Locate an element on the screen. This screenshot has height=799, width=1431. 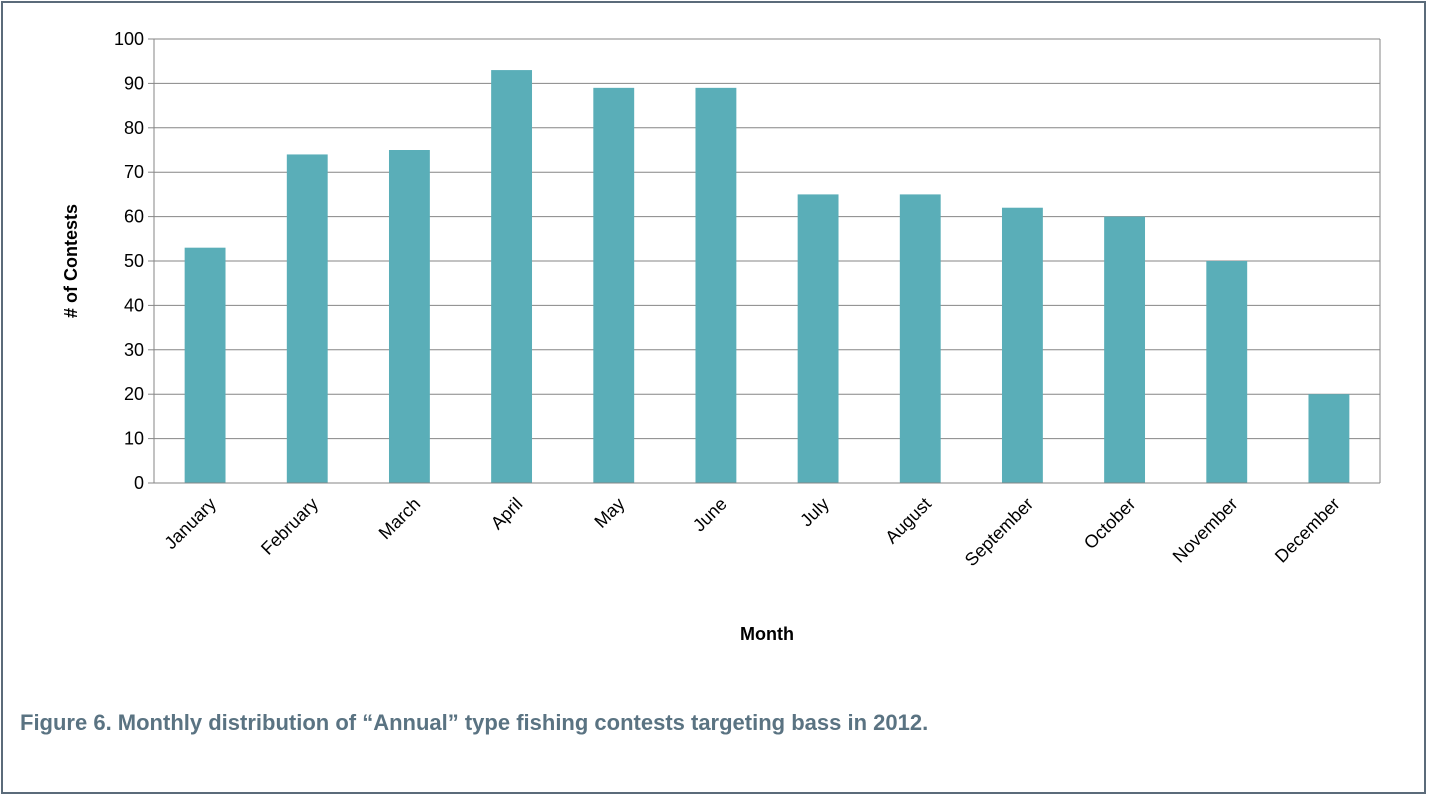
y-tick-label: 40 is located at coordinates (134, 305).